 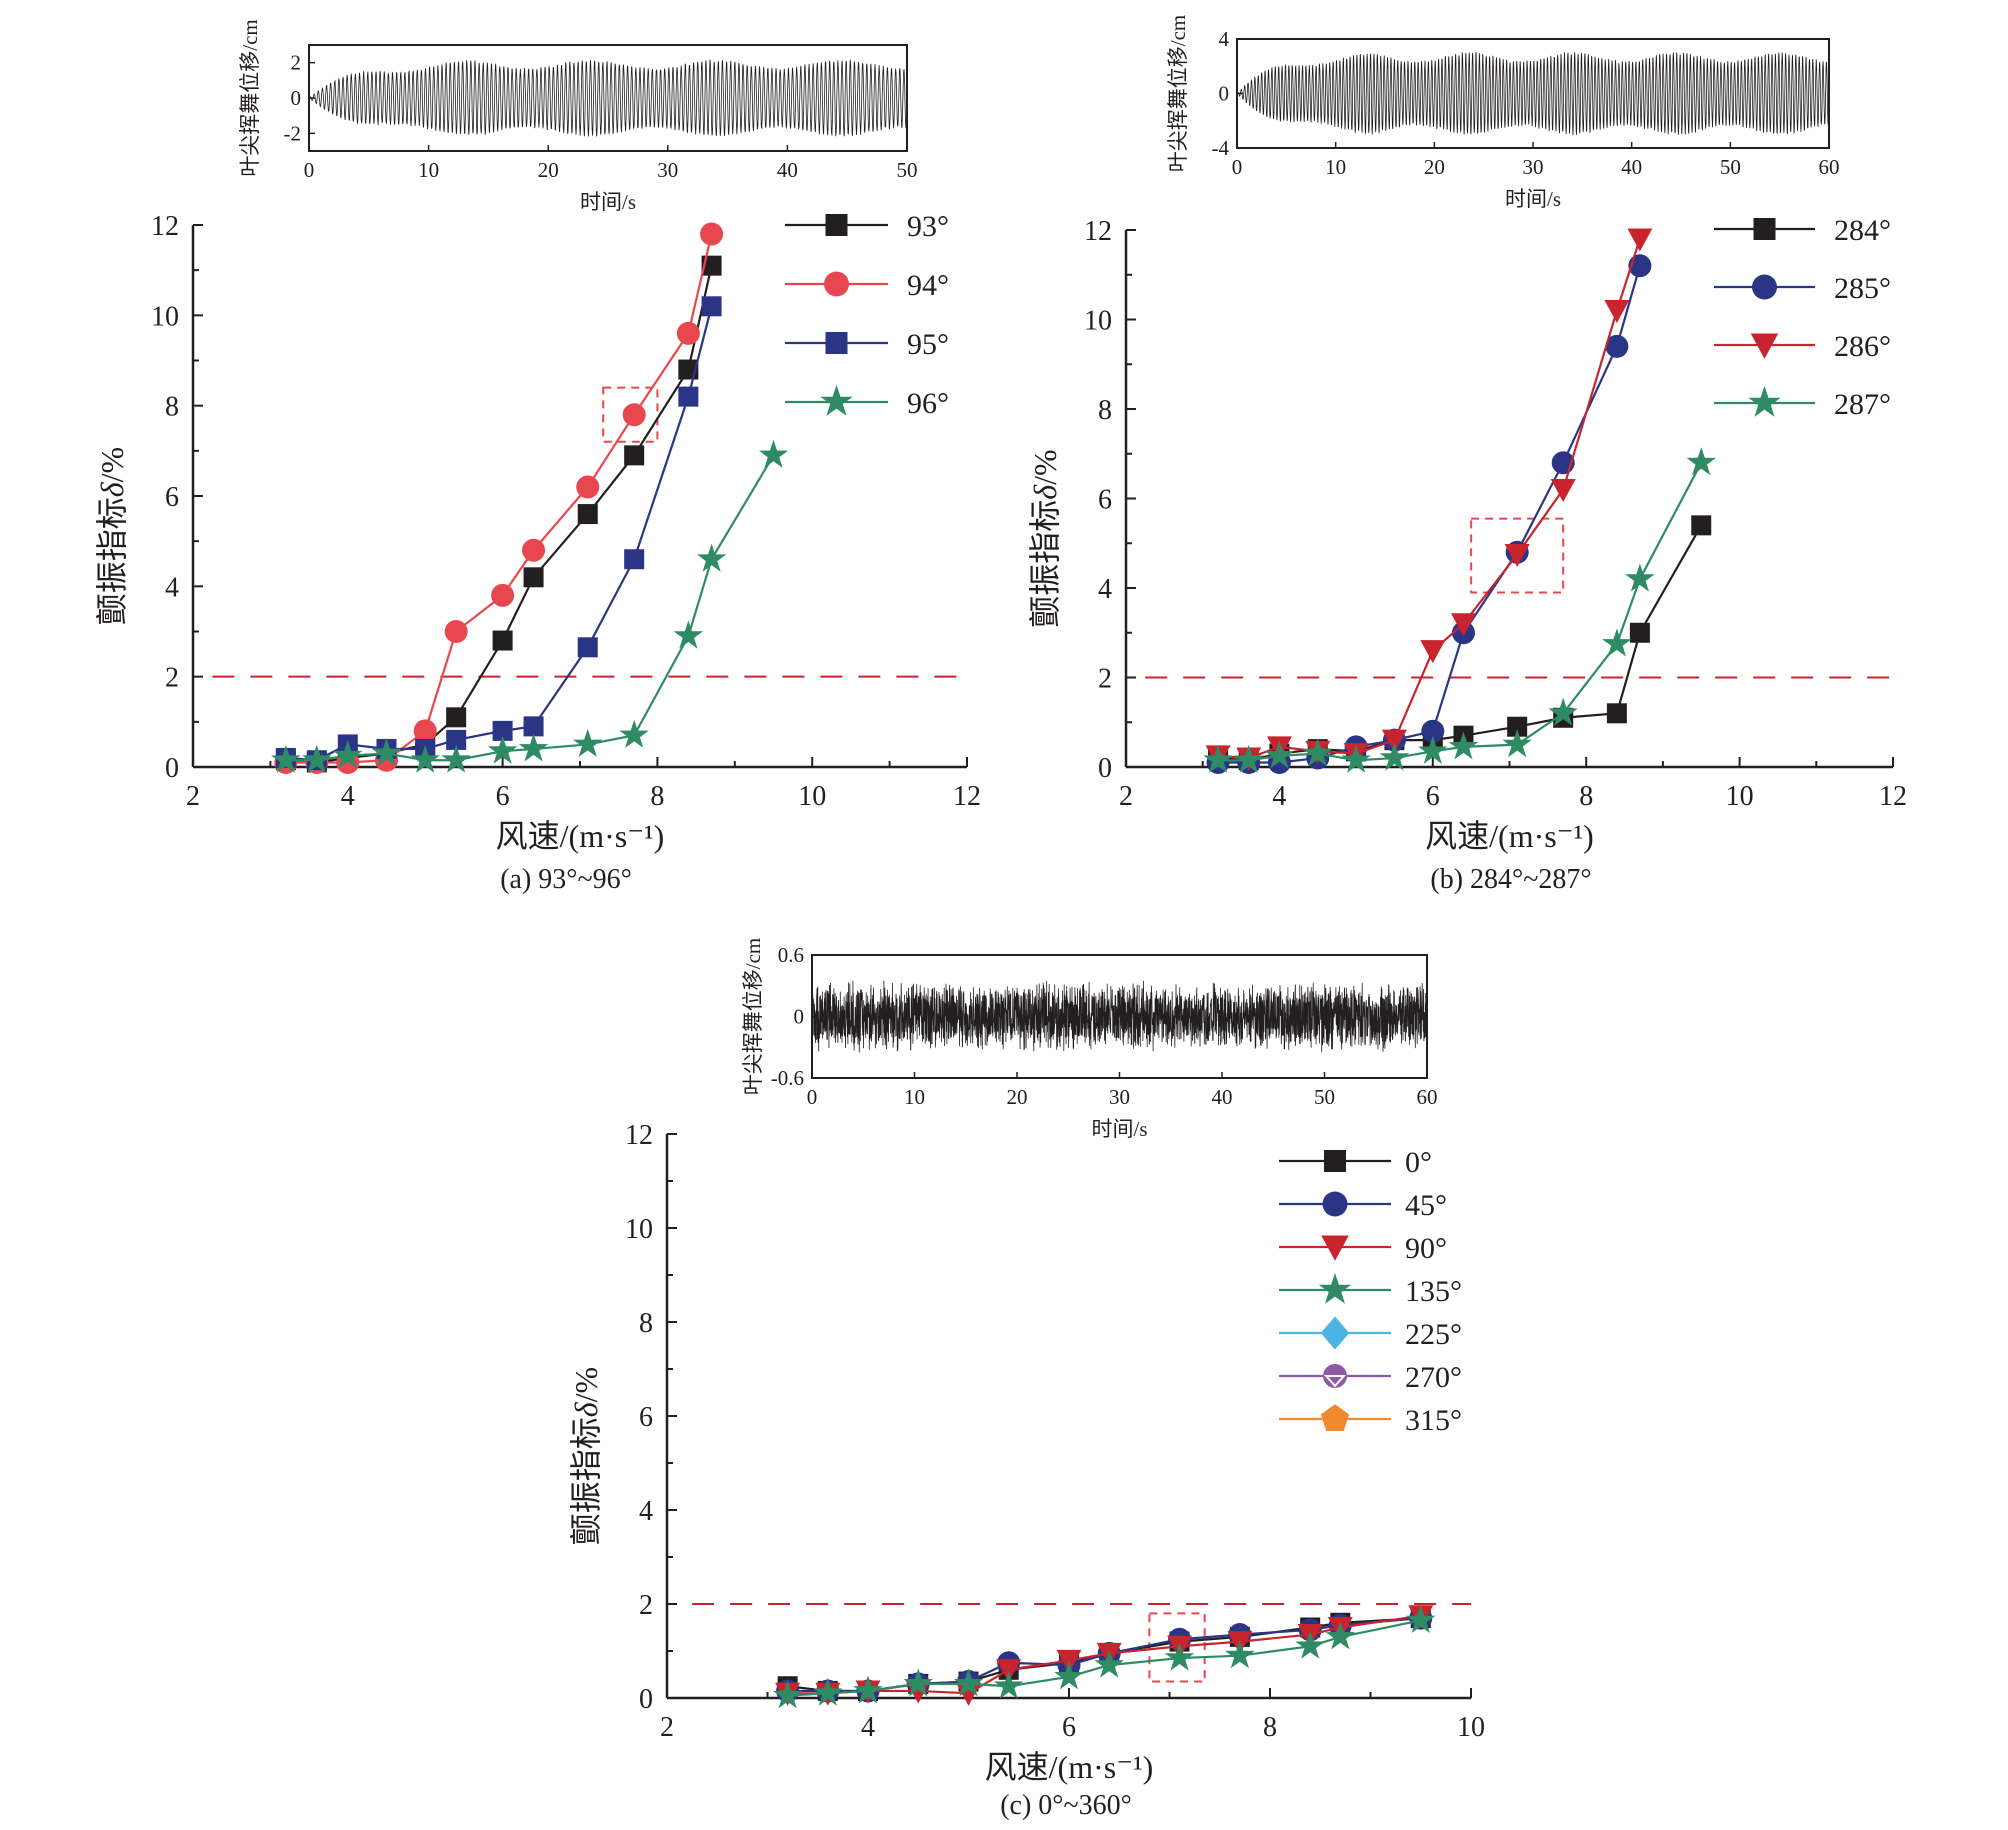 What do you see at coordinates (586, 1385) in the screenshot?
I see `y-axis-label-unit: /%` at bounding box center [586, 1385].